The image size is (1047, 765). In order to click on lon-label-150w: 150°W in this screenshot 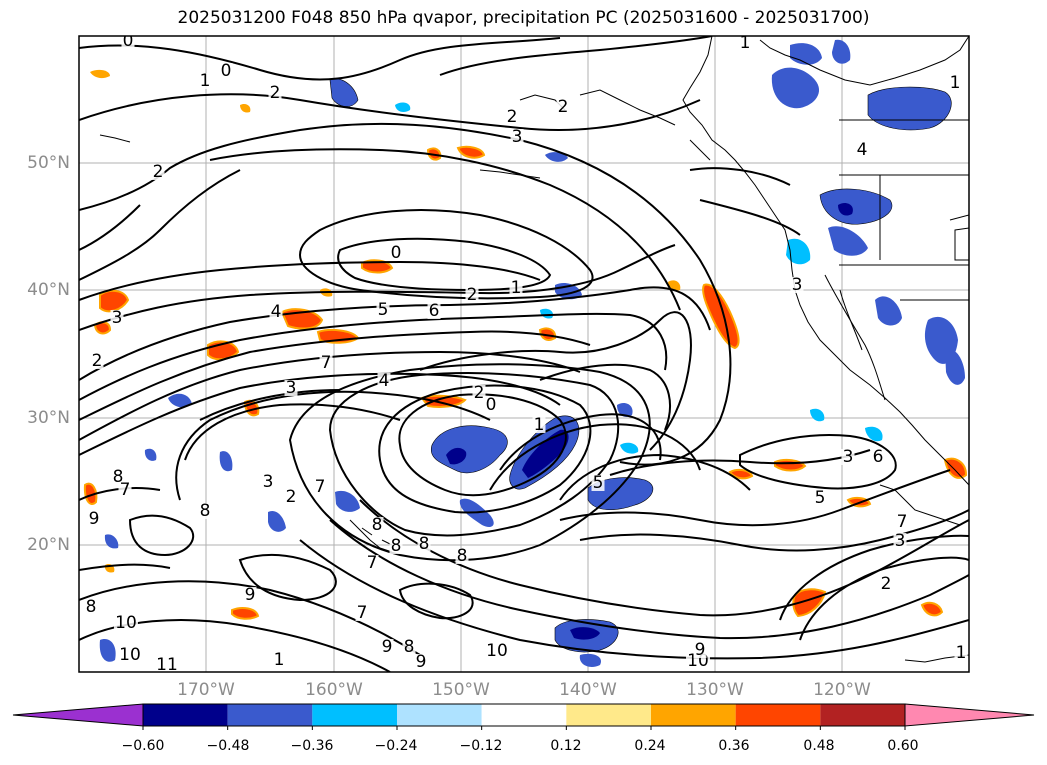, I will do `click(461, 690)`.